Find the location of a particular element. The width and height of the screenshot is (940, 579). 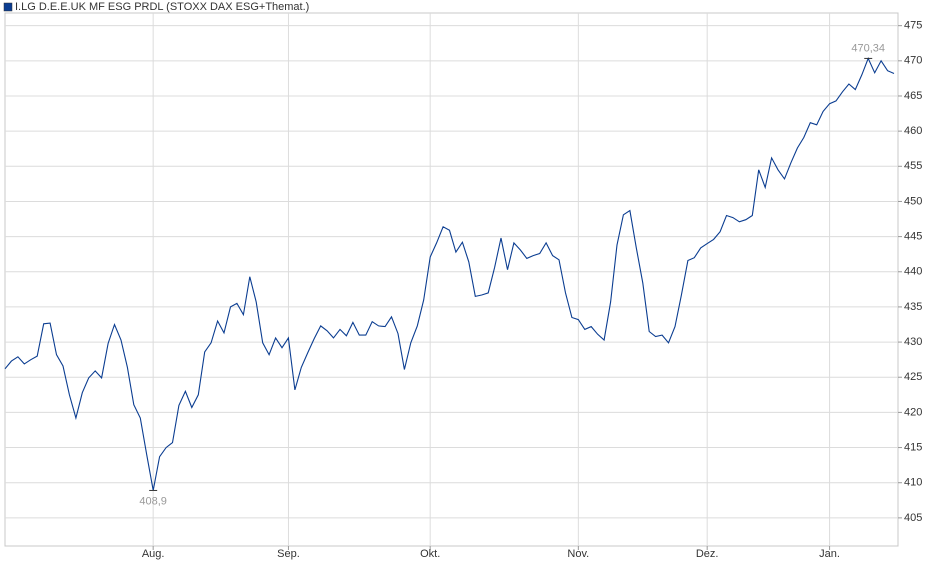

y-tick-label: 455 is located at coordinates (913, 166).